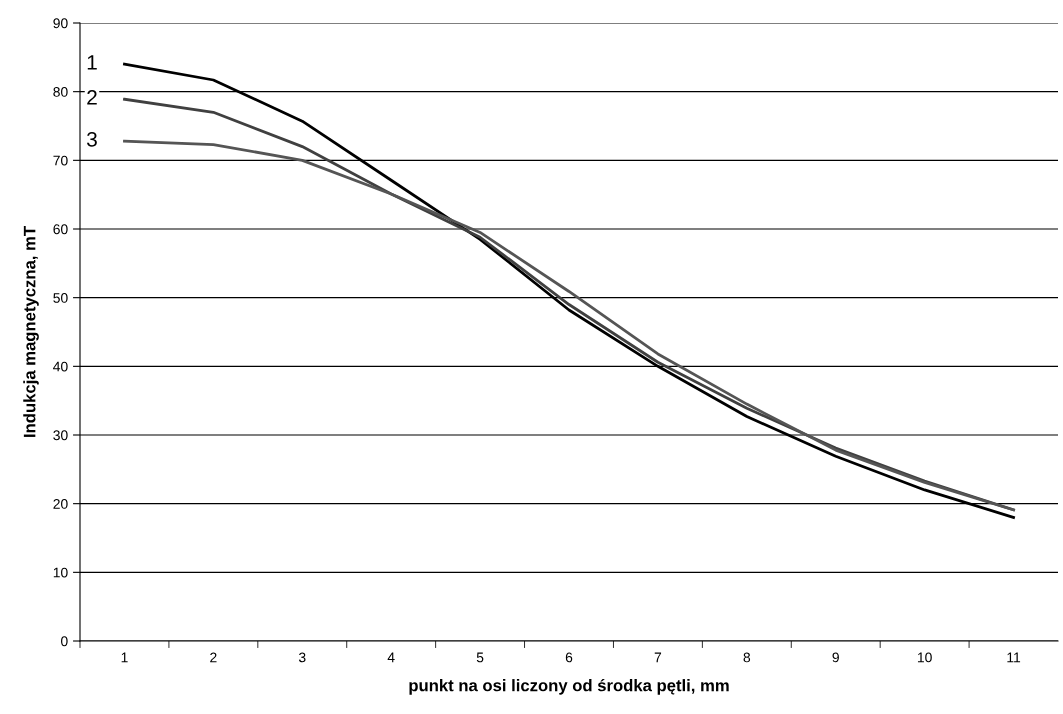  I want to click on x-tick-label: 8, so click(747, 657).